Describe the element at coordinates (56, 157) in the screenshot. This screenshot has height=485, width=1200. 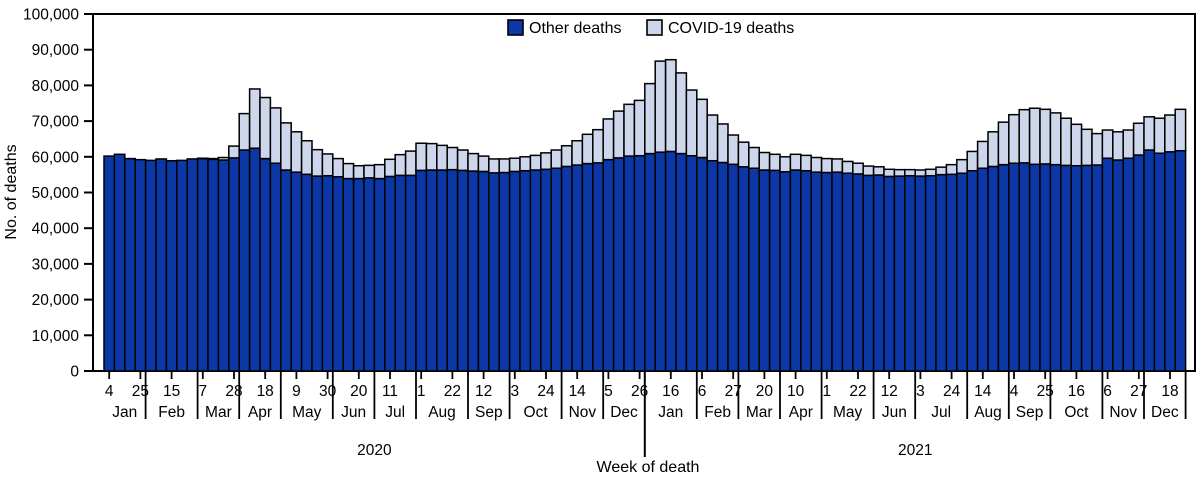
I see `y-tick-label: 60,000` at that location.